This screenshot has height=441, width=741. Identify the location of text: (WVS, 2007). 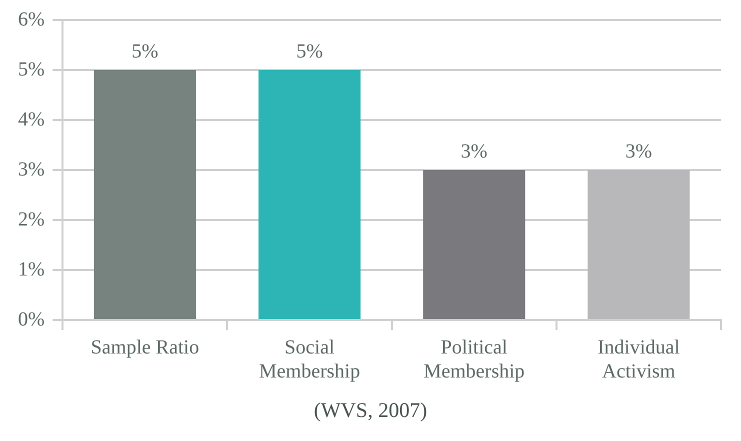
(370, 410).